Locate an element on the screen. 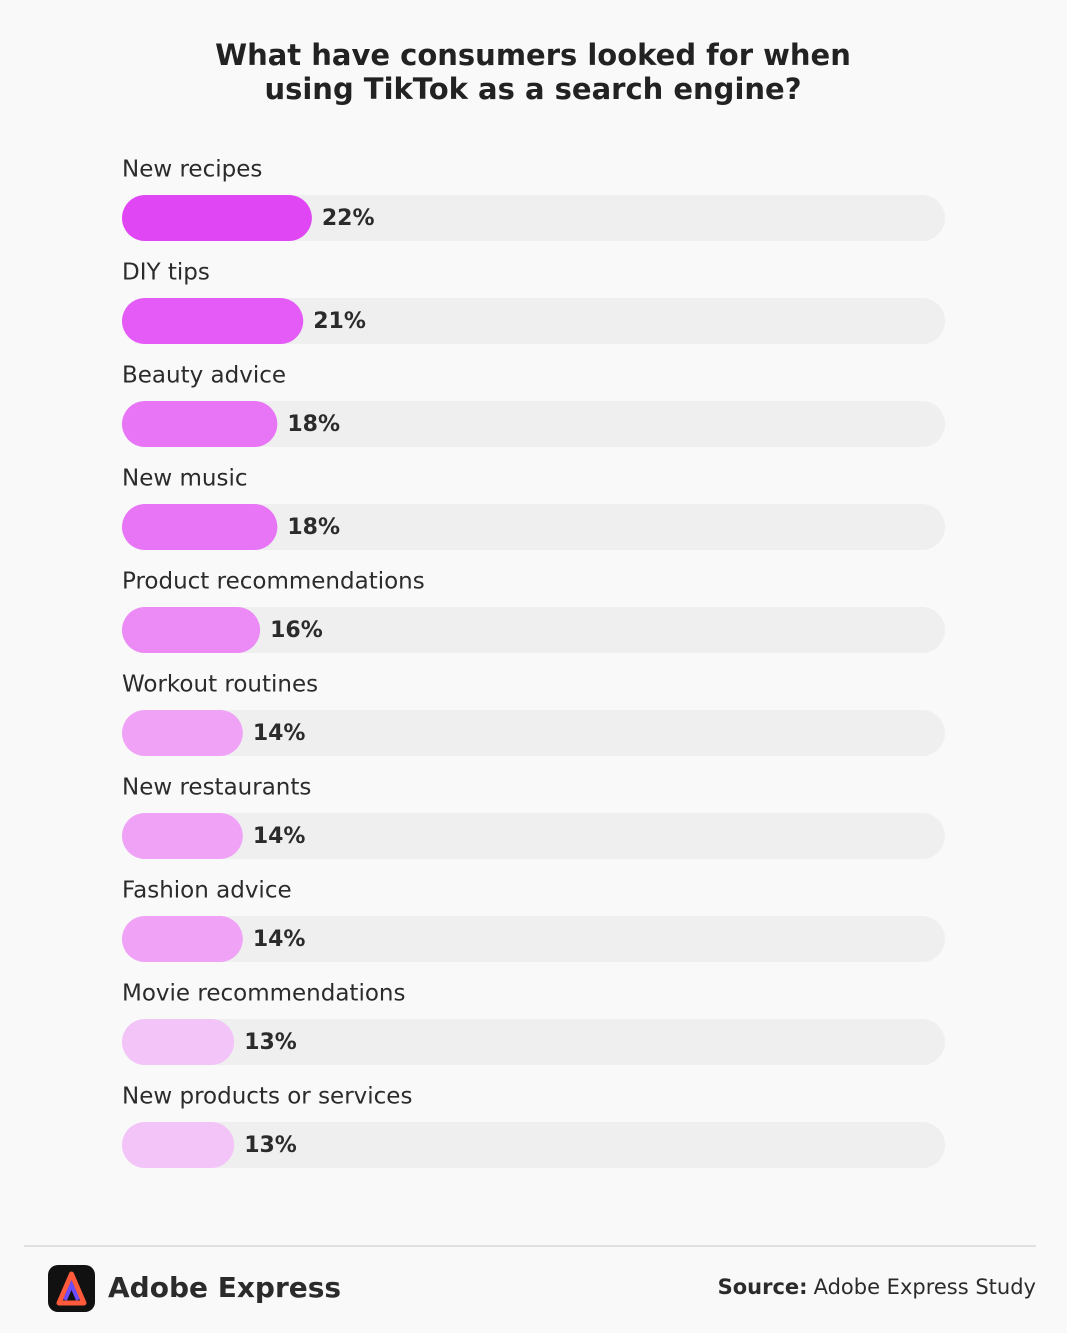 Image resolution: width=1067 pixels, height=1333 pixels. category-label: New music is located at coordinates (184, 479).